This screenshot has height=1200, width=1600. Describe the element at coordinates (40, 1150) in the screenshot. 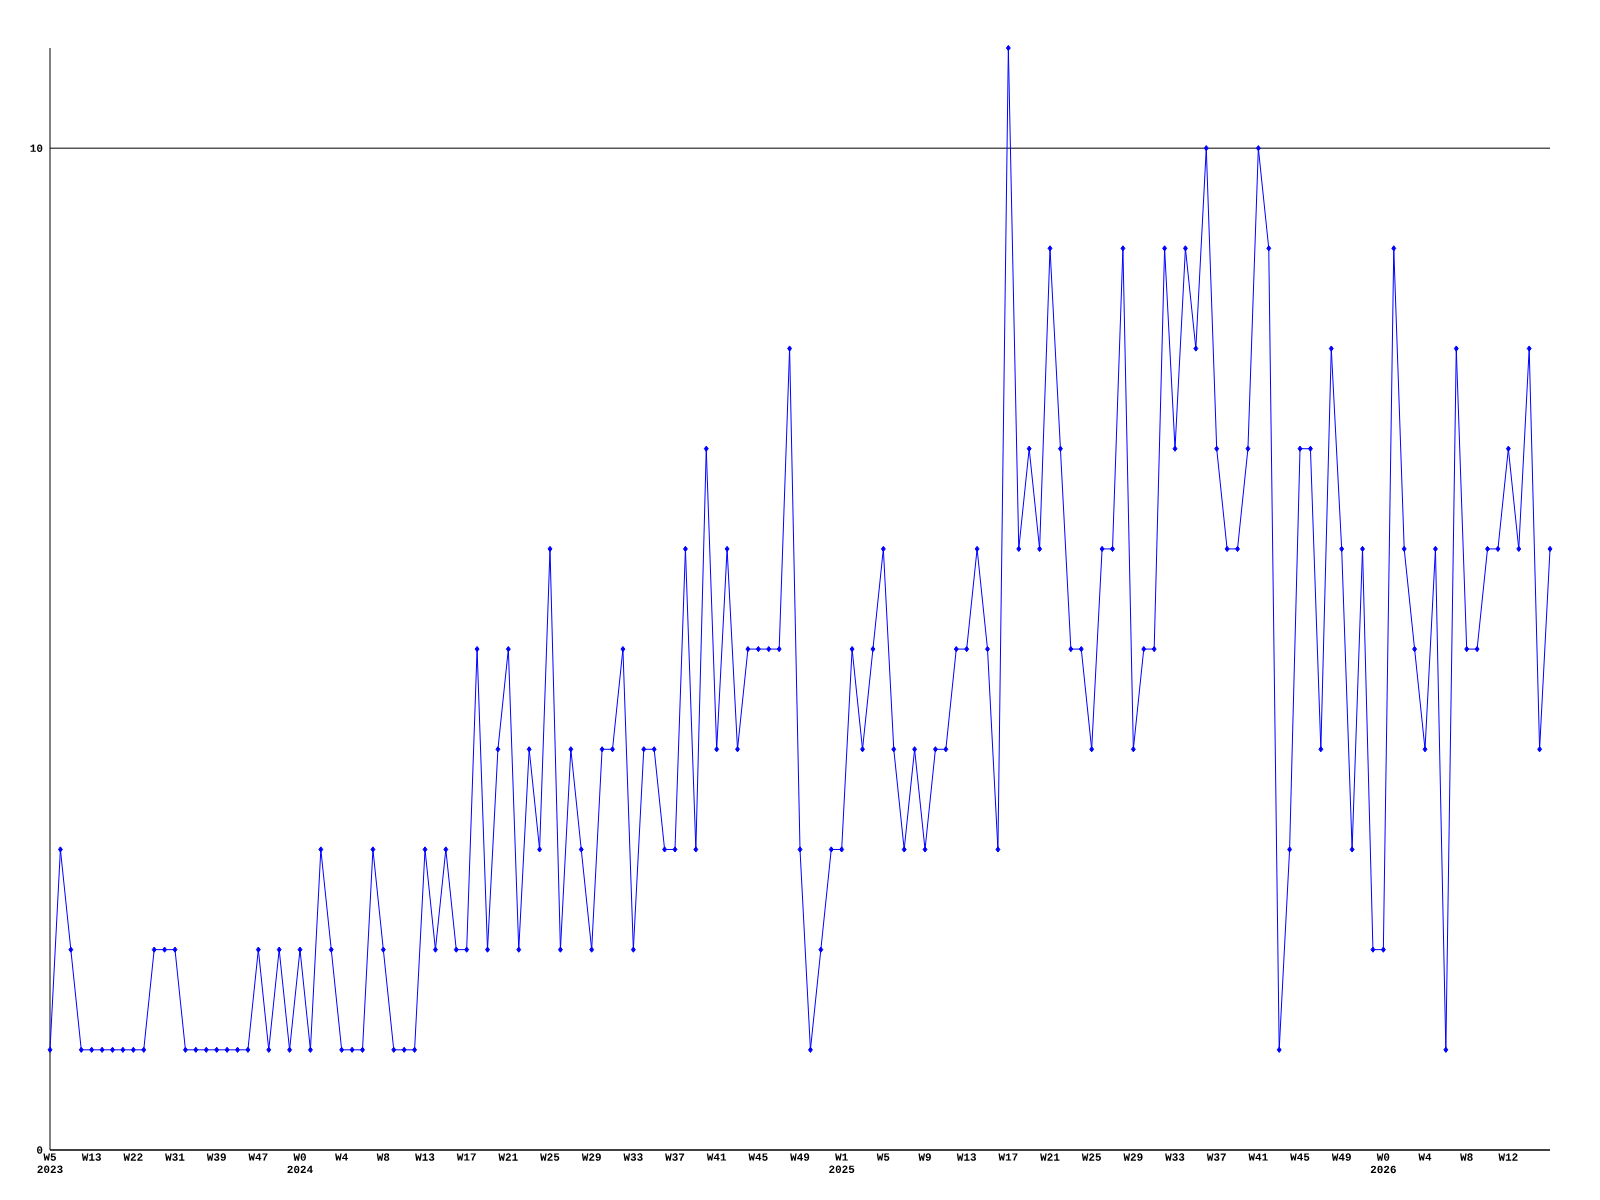

I see `y-tick-label: 0` at that location.